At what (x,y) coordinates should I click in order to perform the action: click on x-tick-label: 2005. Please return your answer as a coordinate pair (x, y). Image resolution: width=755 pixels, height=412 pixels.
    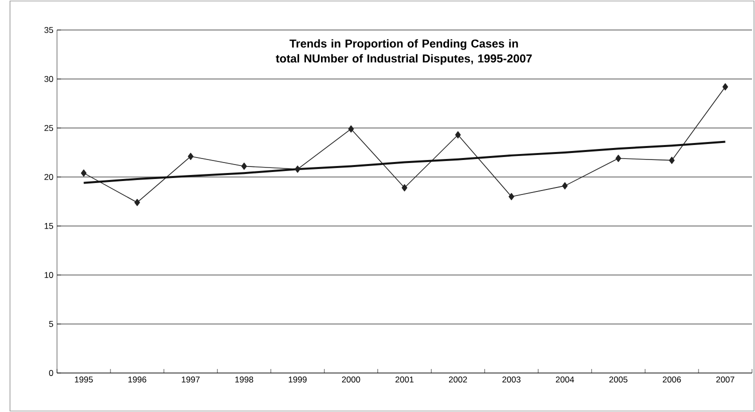
    Looking at the image, I should click on (618, 379).